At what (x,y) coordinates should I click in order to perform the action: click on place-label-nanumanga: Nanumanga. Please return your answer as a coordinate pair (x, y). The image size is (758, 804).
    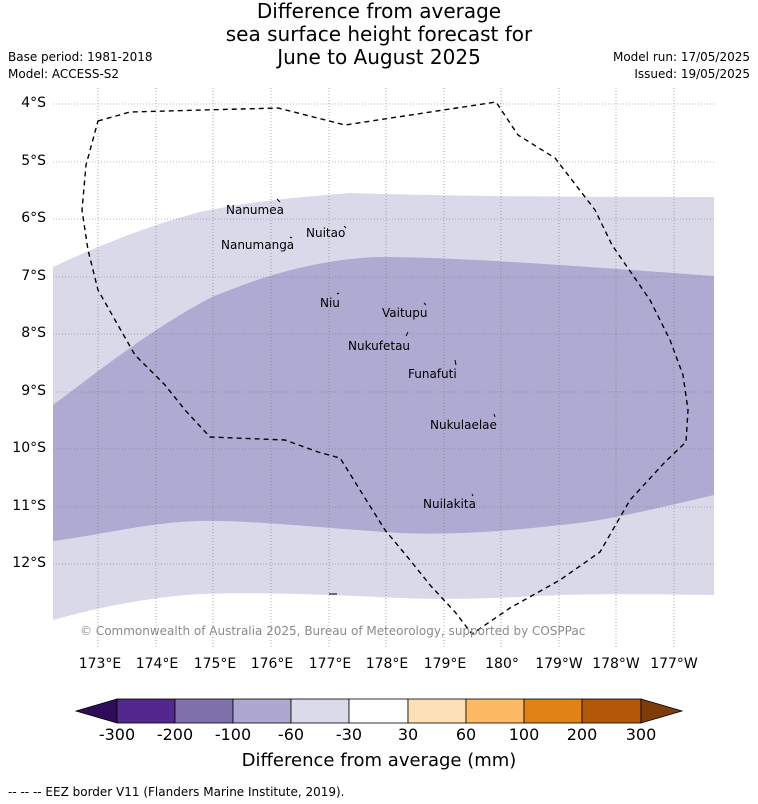
    Looking at the image, I should click on (258, 245).